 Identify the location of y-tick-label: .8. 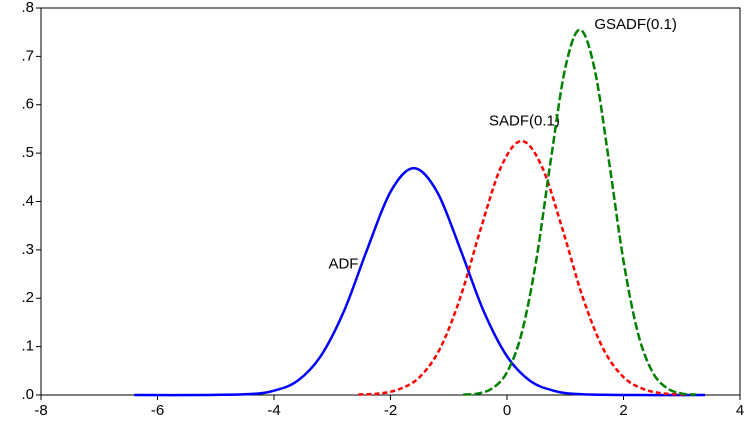
(27, 8).